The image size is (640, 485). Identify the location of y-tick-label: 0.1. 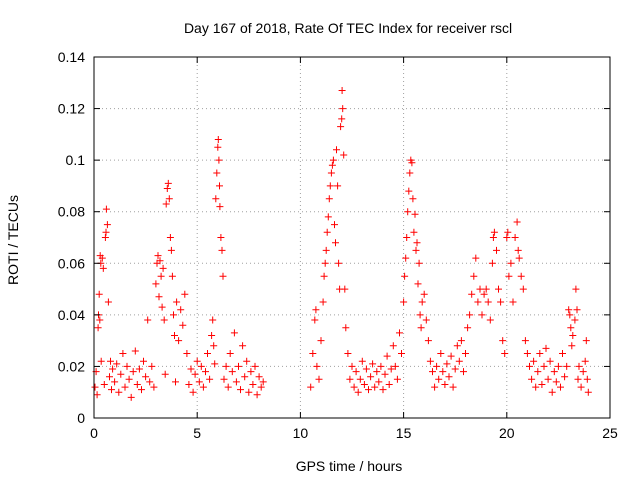
(76, 160).